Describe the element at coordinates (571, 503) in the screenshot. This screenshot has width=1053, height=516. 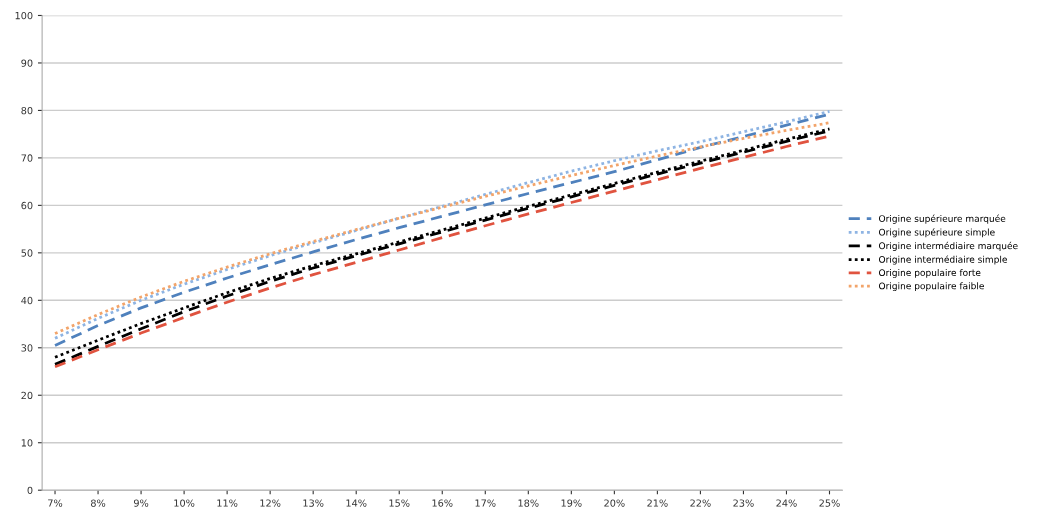
I see `x-tick-label: 19%` at that location.